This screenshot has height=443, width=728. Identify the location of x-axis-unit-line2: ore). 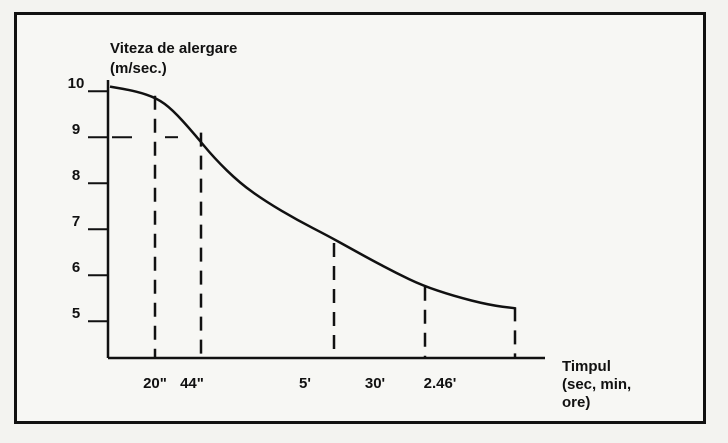
(576, 402).